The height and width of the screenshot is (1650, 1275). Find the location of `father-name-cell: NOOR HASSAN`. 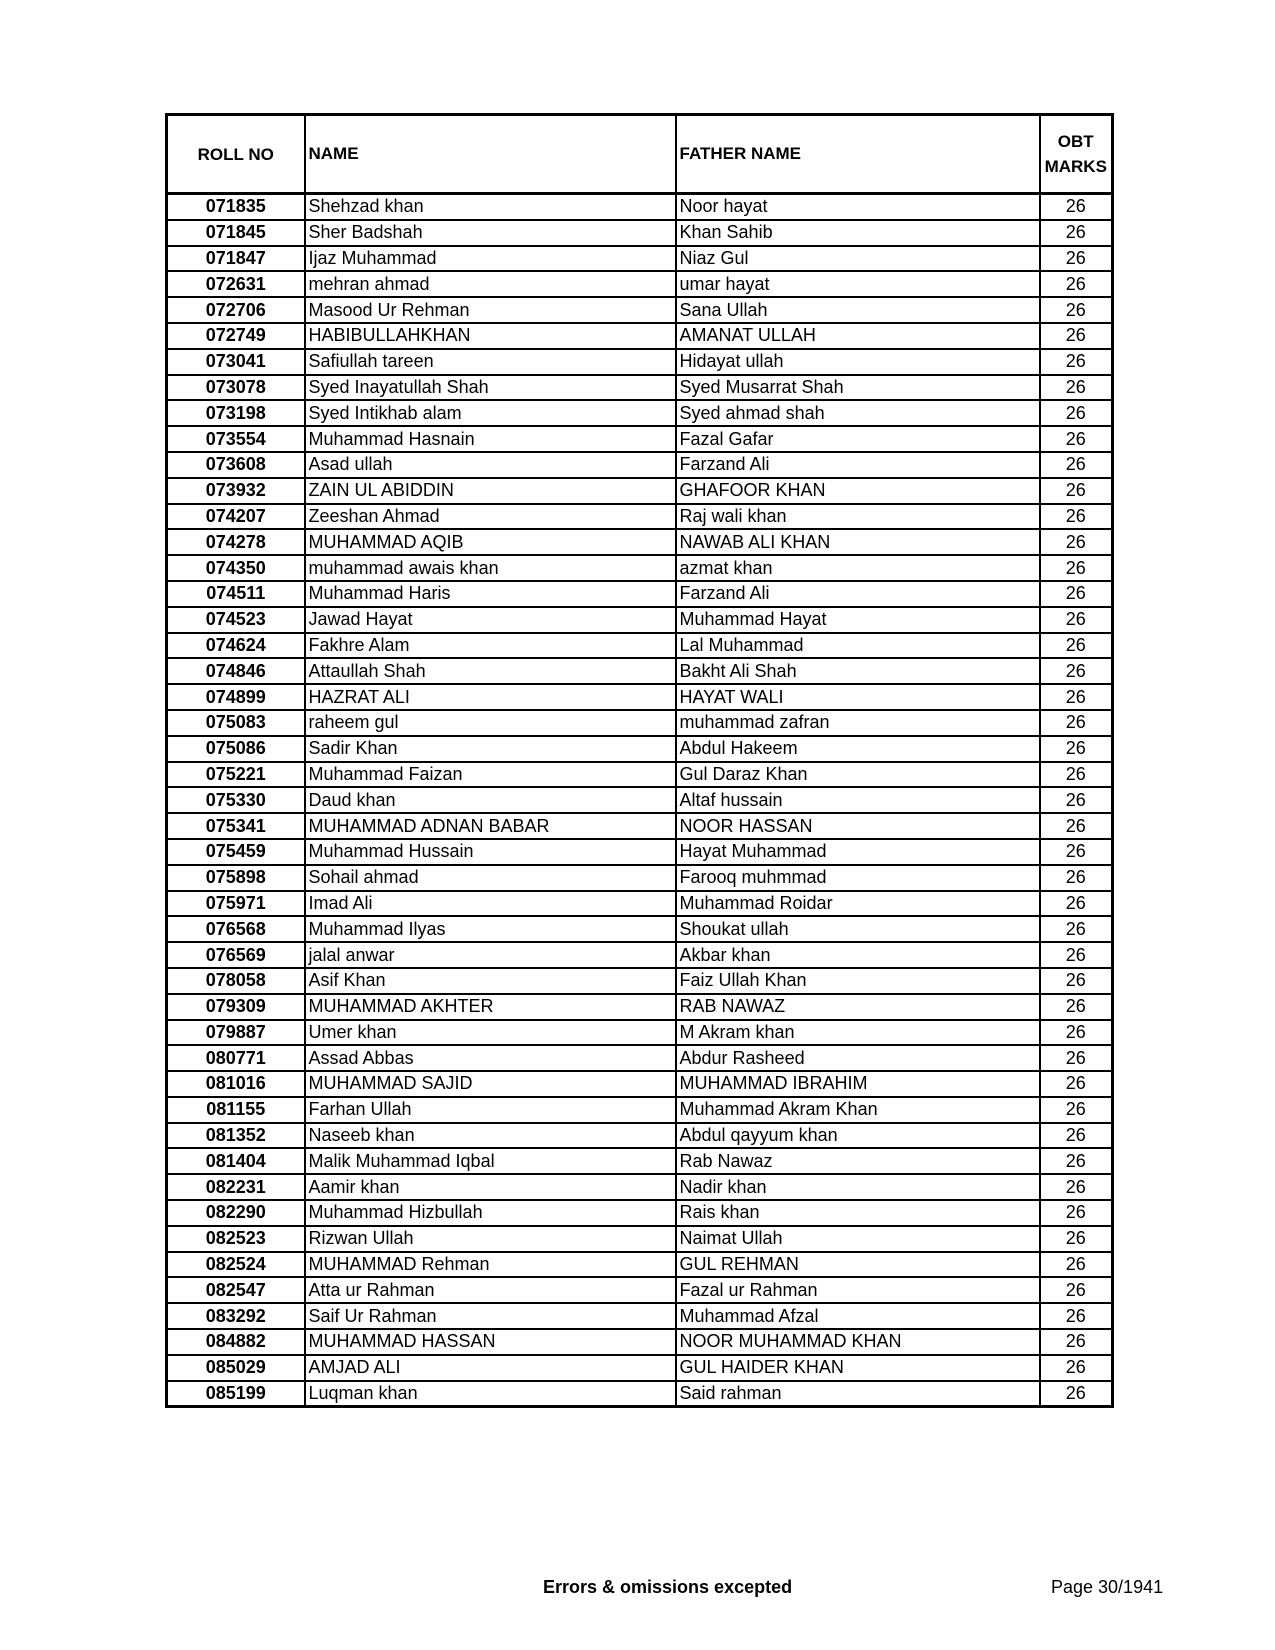

father-name-cell: NOOR HASSAN is located at coordinates (857, 826).